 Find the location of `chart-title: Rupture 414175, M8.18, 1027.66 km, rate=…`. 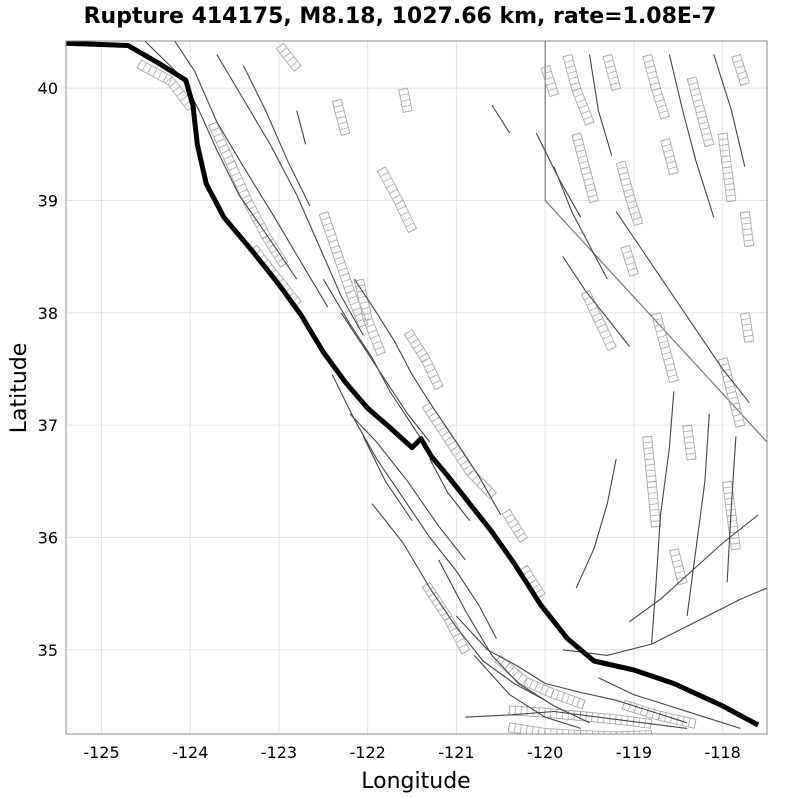

chart-title: Rupture 414175, M8.18, 1027.66 km, rate=… is located at coordinates (400, 16).